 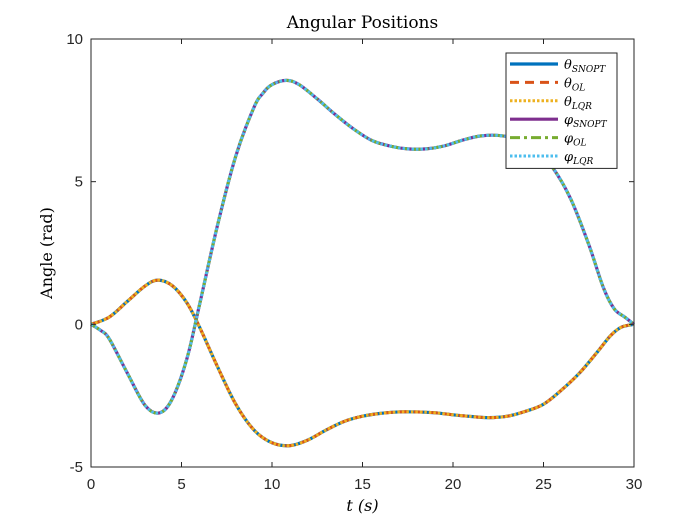 I want to click on x-tick-label: 25, so click(x=543, y=484).